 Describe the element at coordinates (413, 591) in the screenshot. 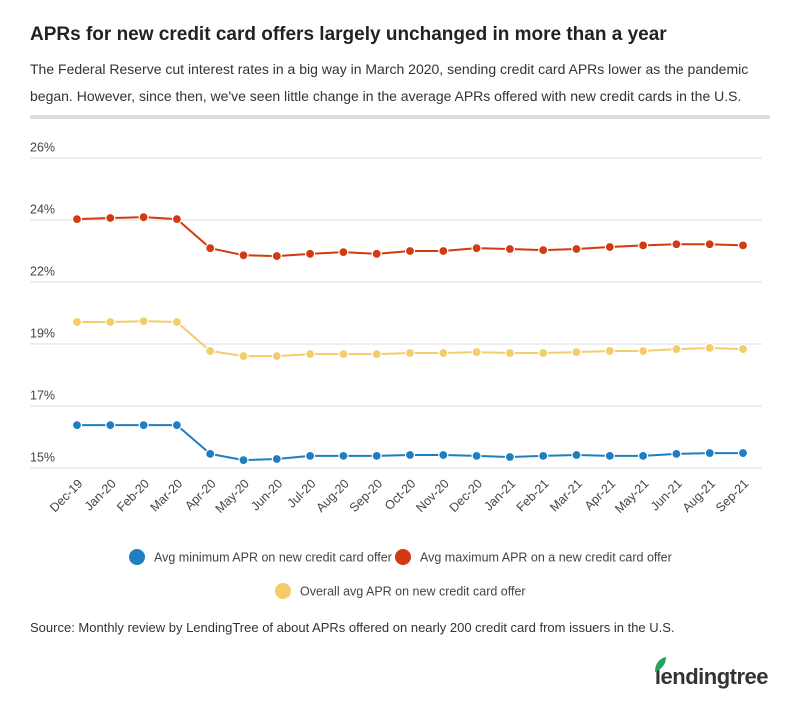

I see `legend-label: Overall avg APR on new credit card offer` at that location.